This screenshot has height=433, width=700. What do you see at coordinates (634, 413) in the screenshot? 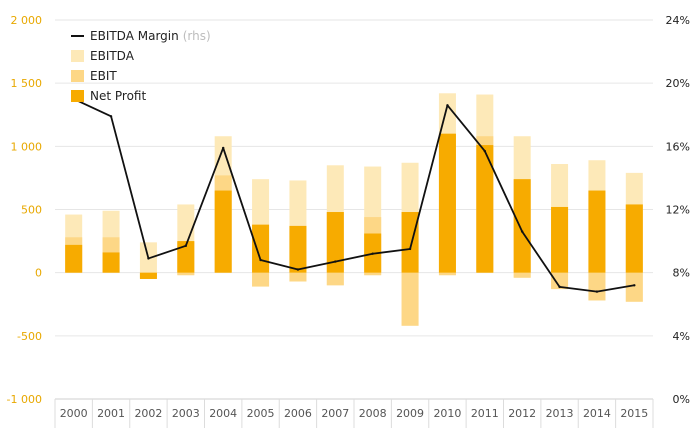
I see `x-tick-label: 2015` at bounding box center [634, 413].